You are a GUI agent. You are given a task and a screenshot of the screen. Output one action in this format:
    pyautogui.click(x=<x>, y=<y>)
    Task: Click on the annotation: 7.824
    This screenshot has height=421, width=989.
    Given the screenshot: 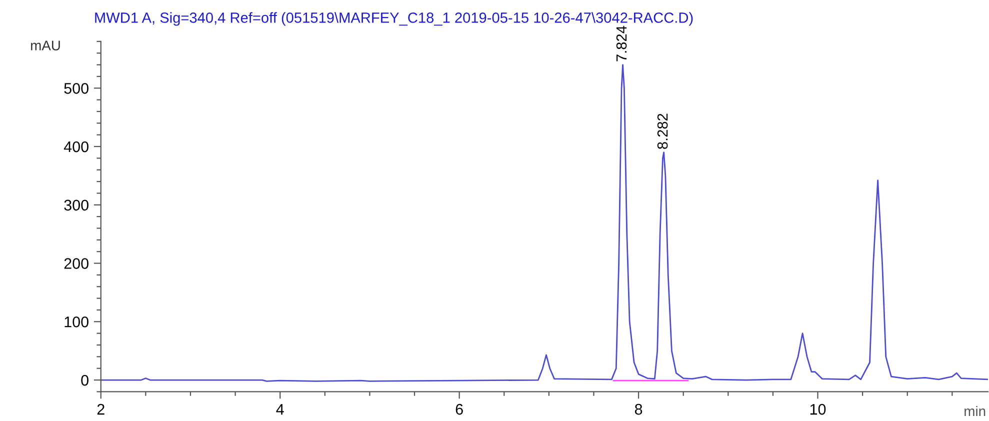 What is the action you would take?
    pyautogui.click(x=621, y=44)
    